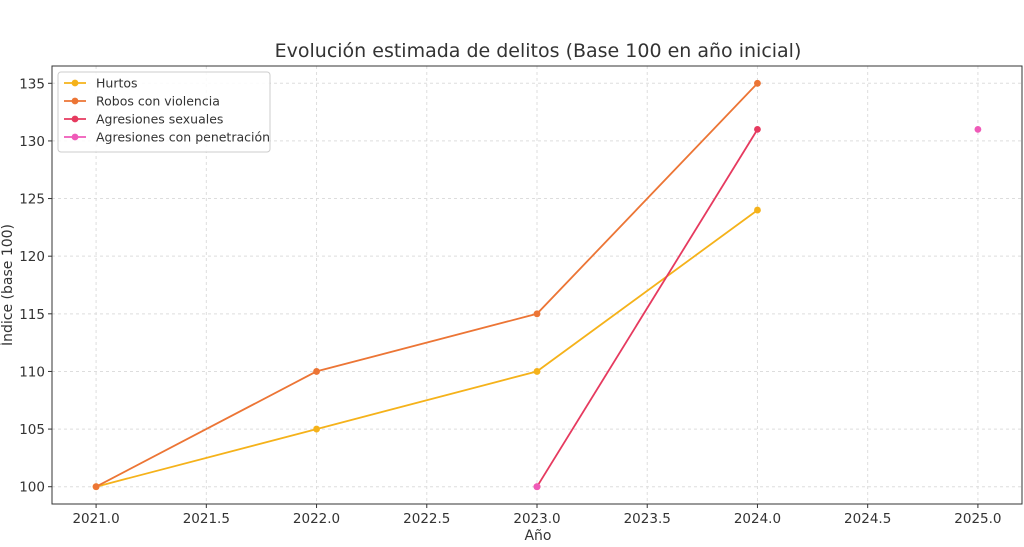 The height and width of the screenshot is (547, 1024). What do you see at coordinates (32, 372) in the screenshot?
I see `y-tick-label: 110` at bounding box center [32, 372].